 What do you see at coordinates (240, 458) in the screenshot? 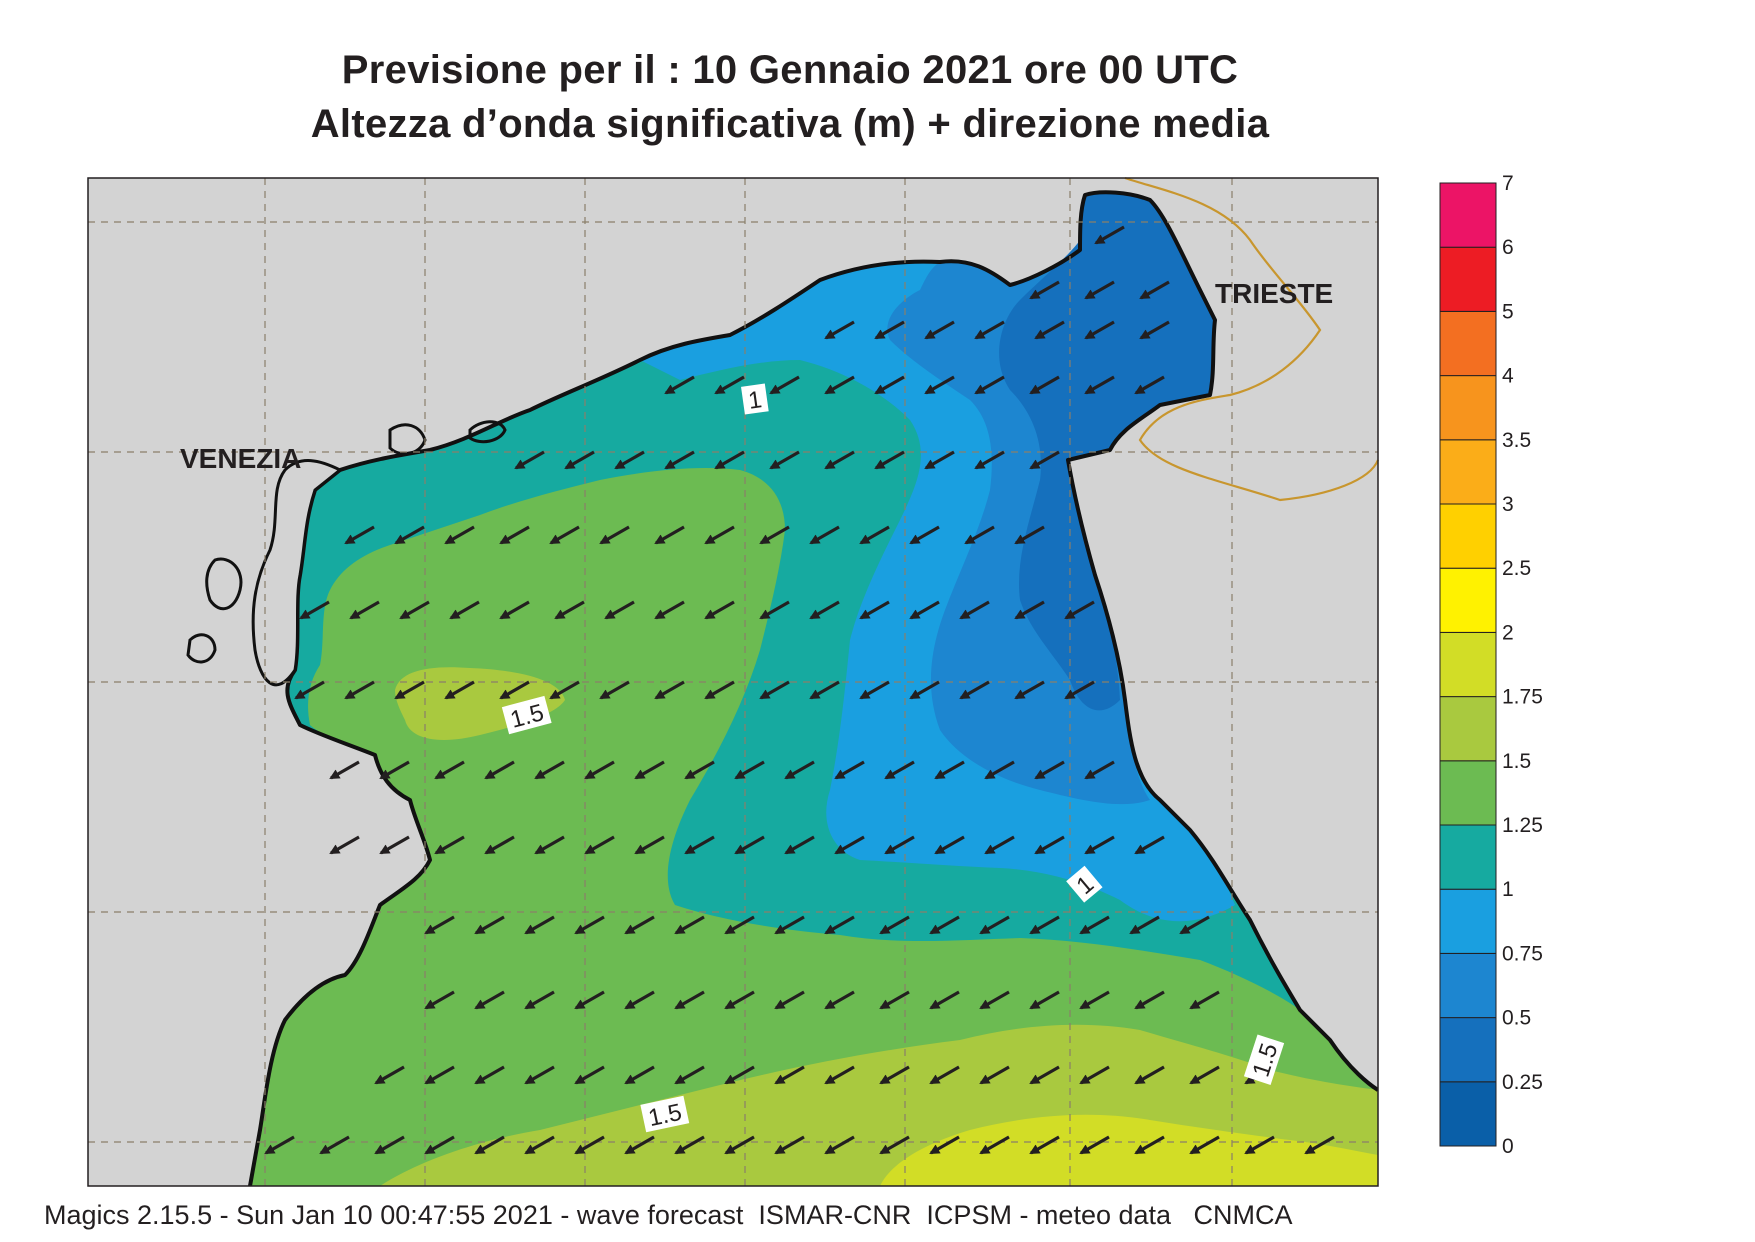
I see `place-label-venezia: VENEZIA` at bounding box center [240, 458].